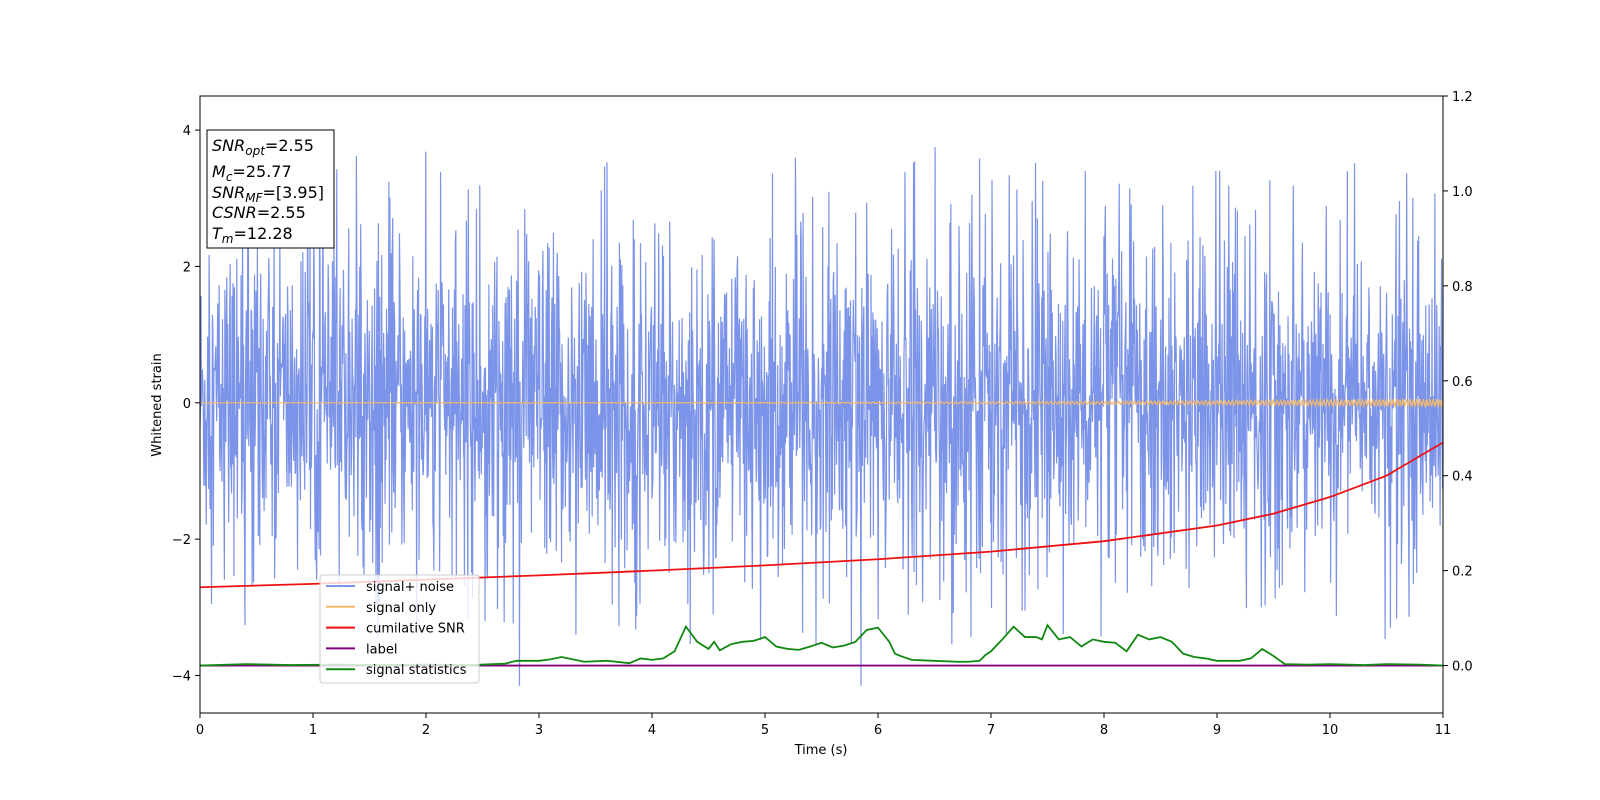  What do you see at coordinates (426, 730) in the screenshot?
I see `x-tick-label: 2` at bounding box center [426, 730].